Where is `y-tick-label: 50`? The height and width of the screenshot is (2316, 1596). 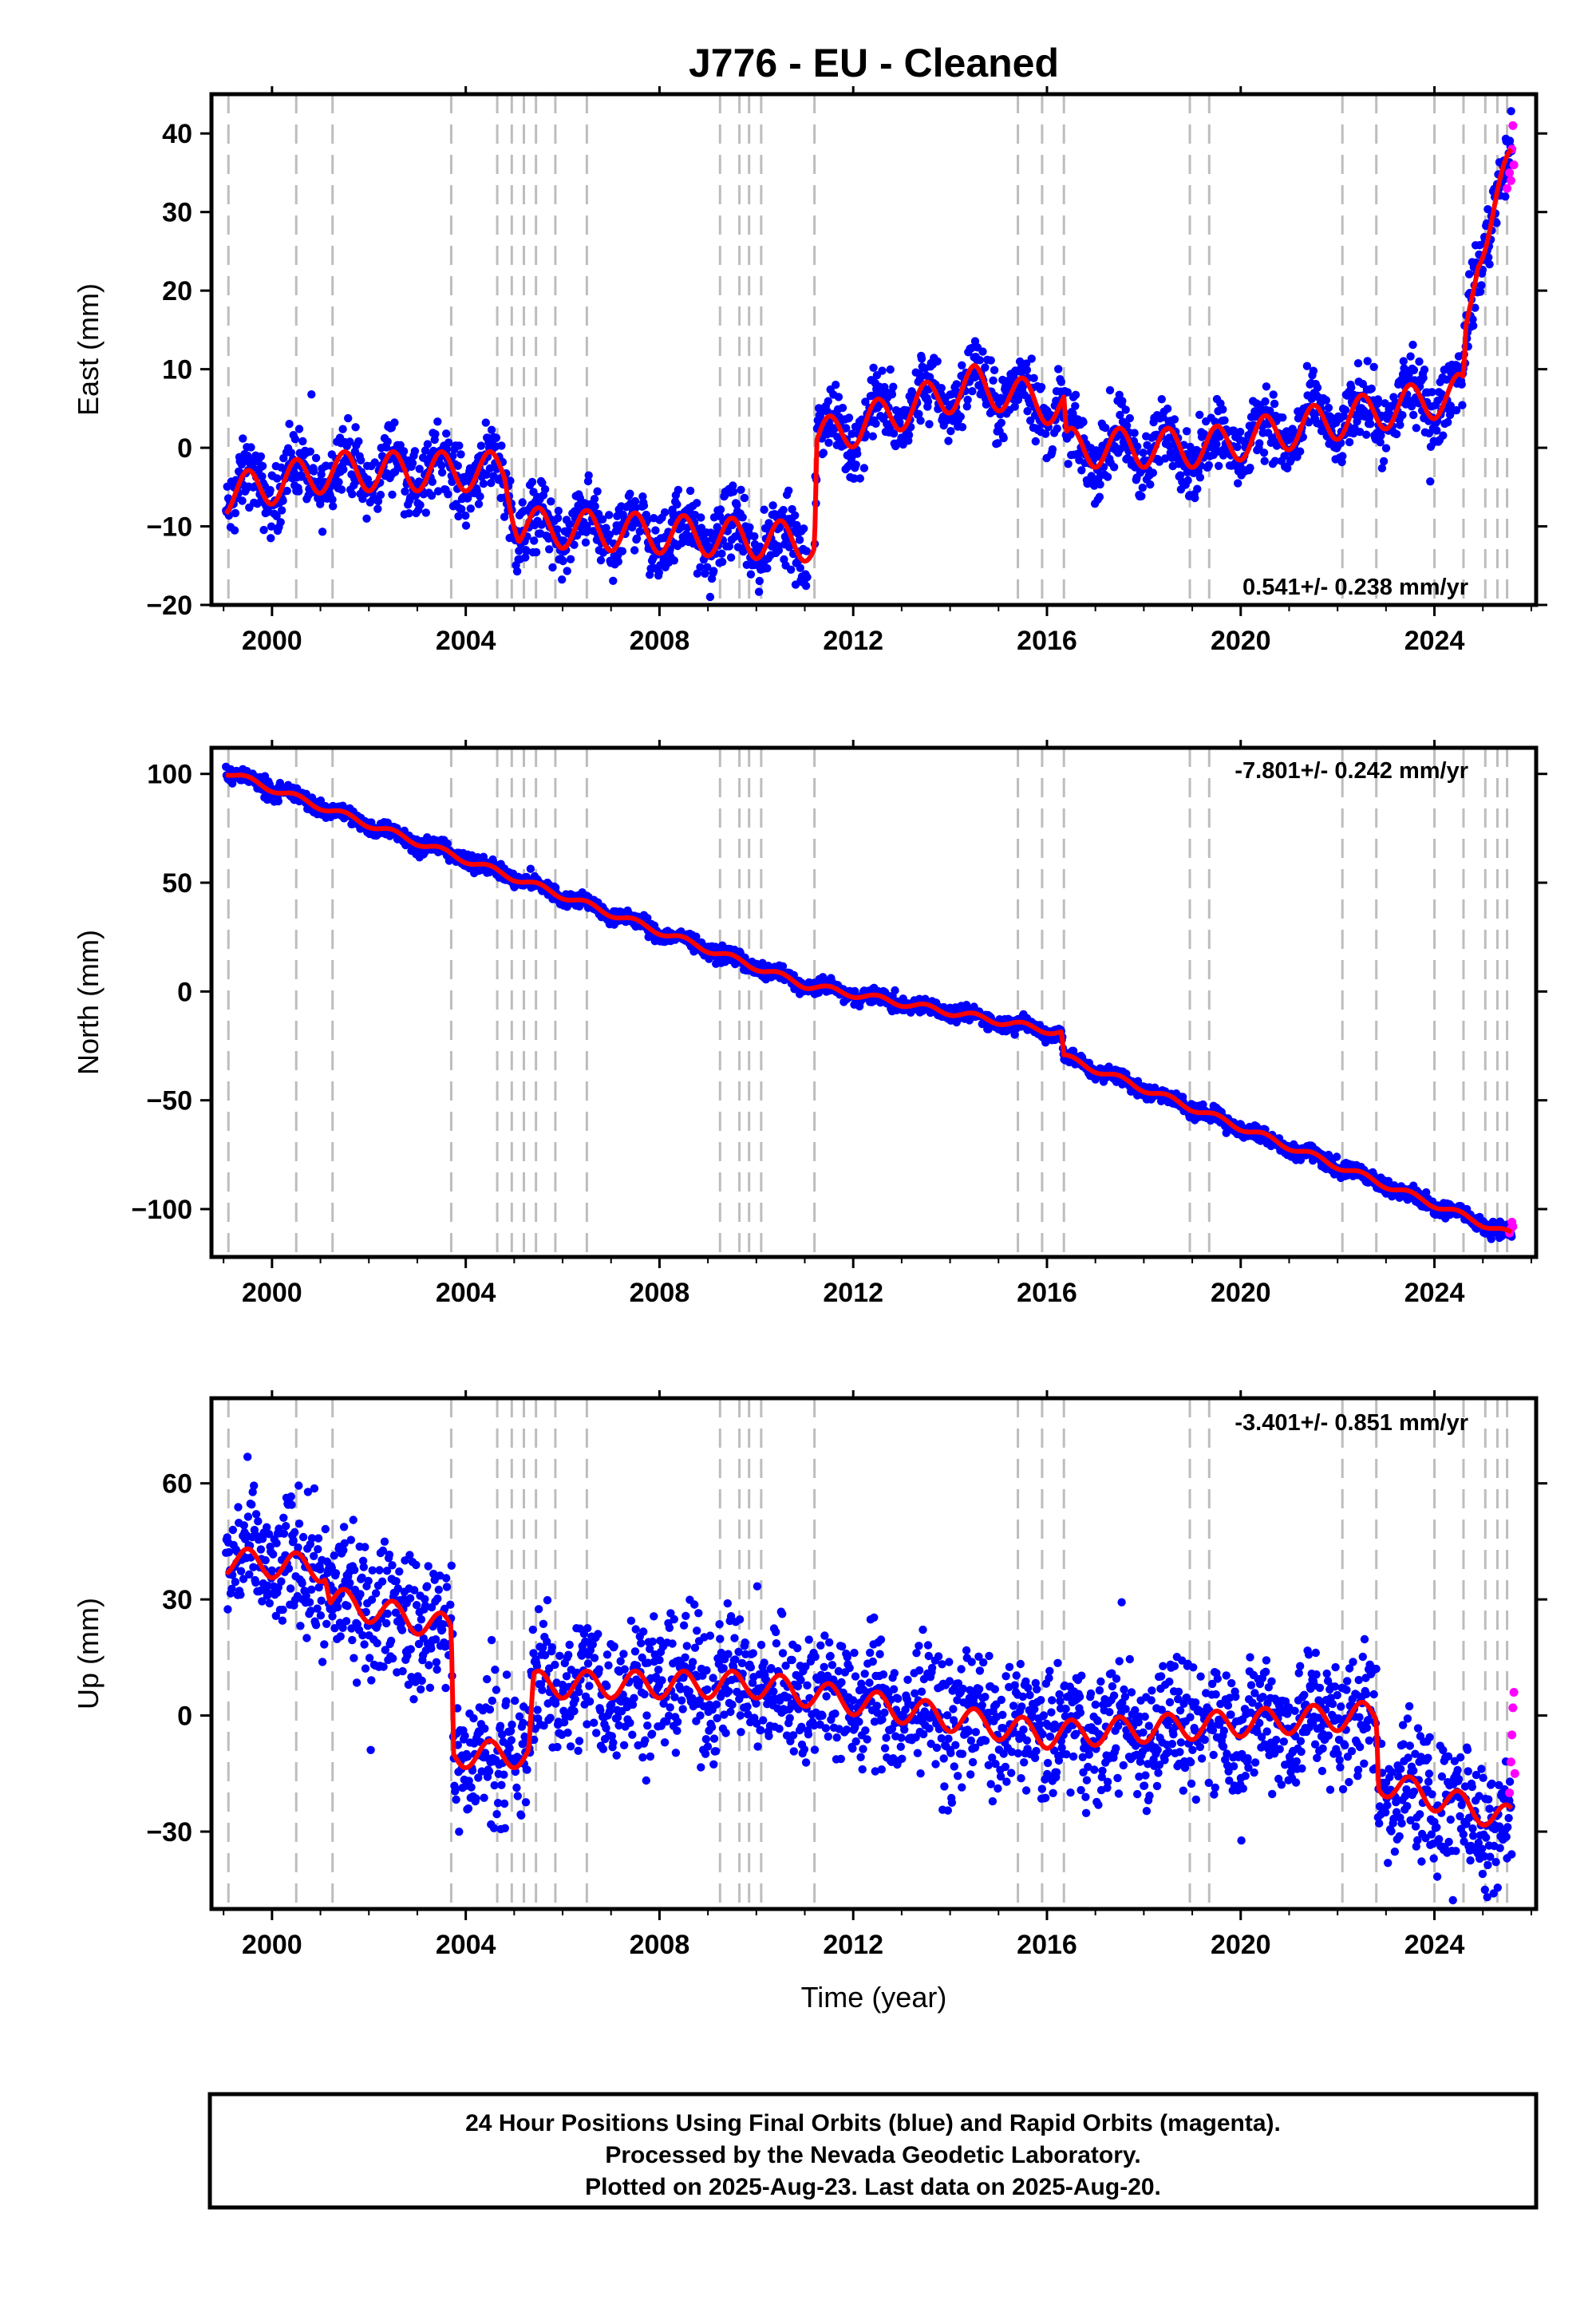 y-tick-label: 50 is located at coordinates (177, 883).